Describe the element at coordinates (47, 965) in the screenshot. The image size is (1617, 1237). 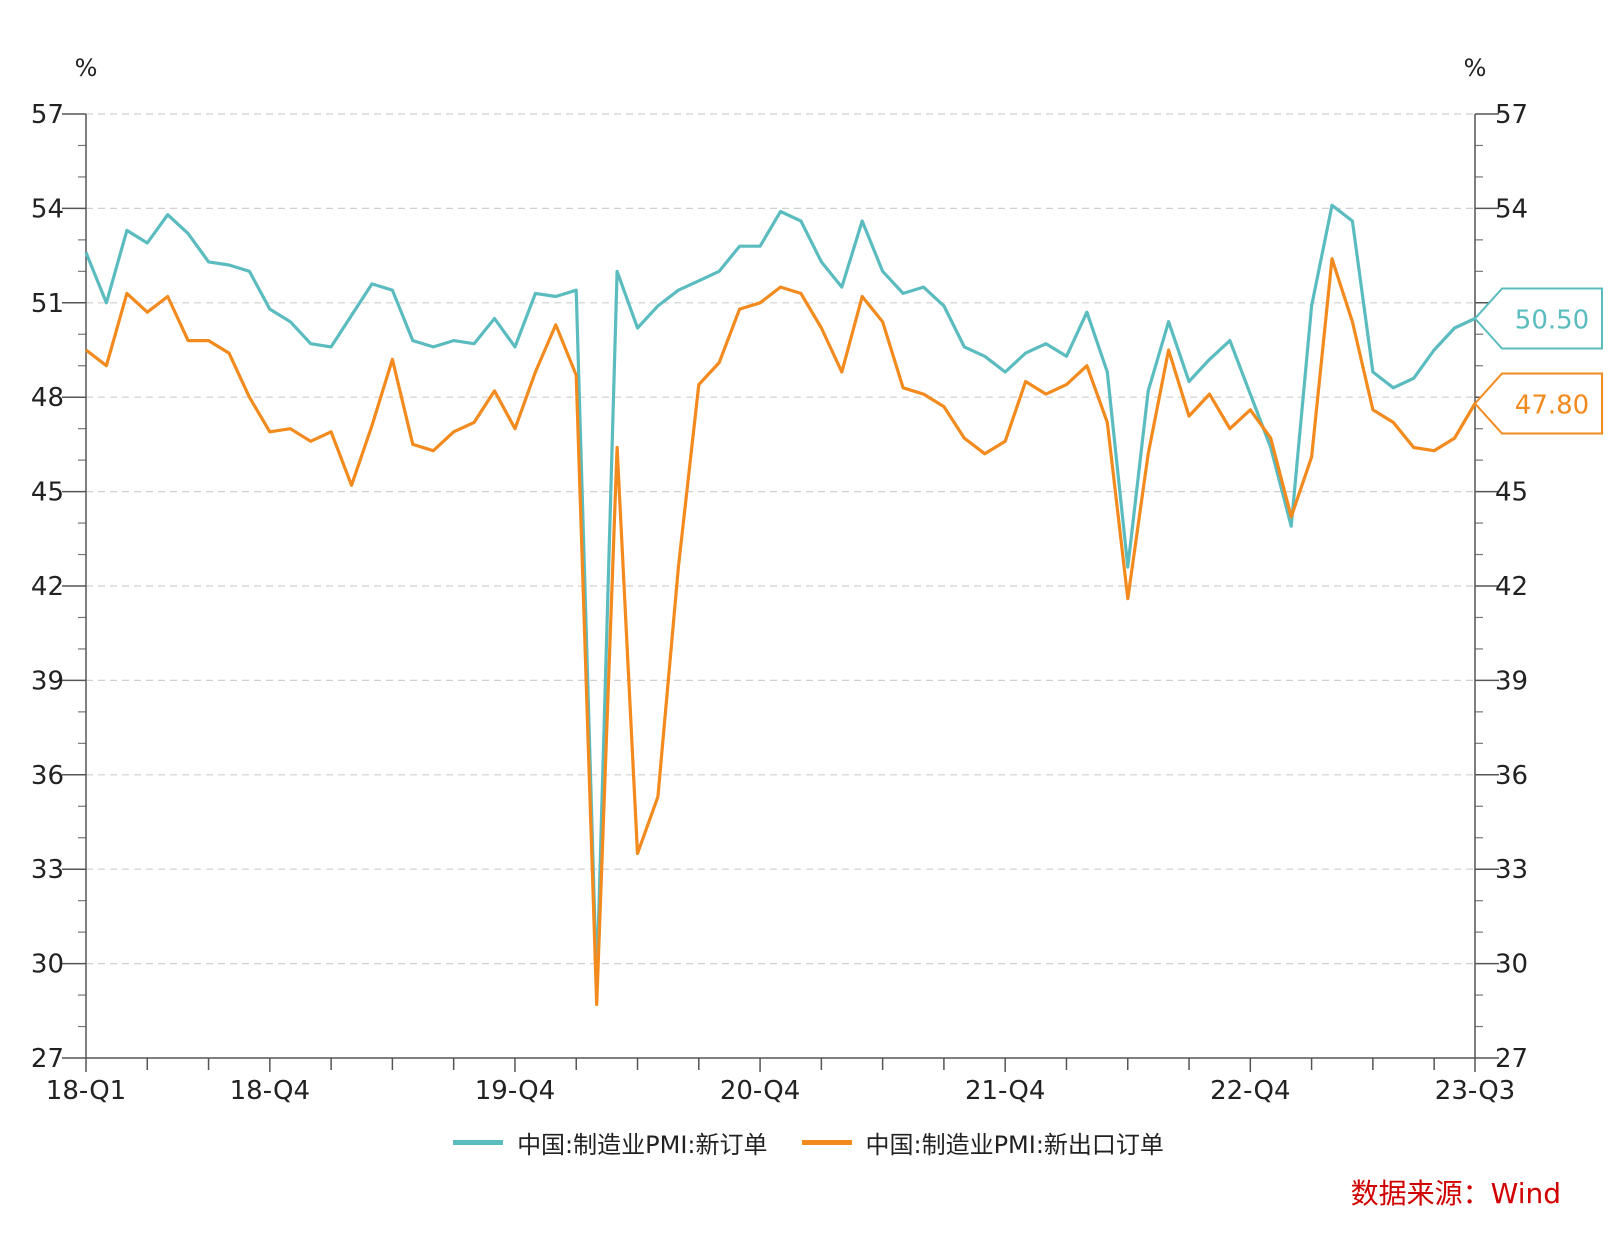
I see `y-tick-label-left: 30` at that location.